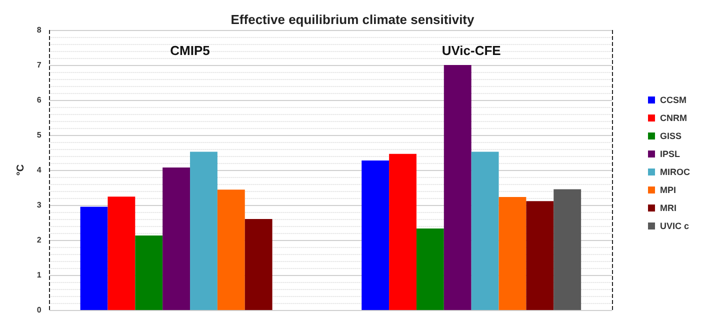 This screenshot has width=705, height=326. Describe the element at coordinates (39, 170) in the screenshot. I see `y-tick-label: 4` at that location.